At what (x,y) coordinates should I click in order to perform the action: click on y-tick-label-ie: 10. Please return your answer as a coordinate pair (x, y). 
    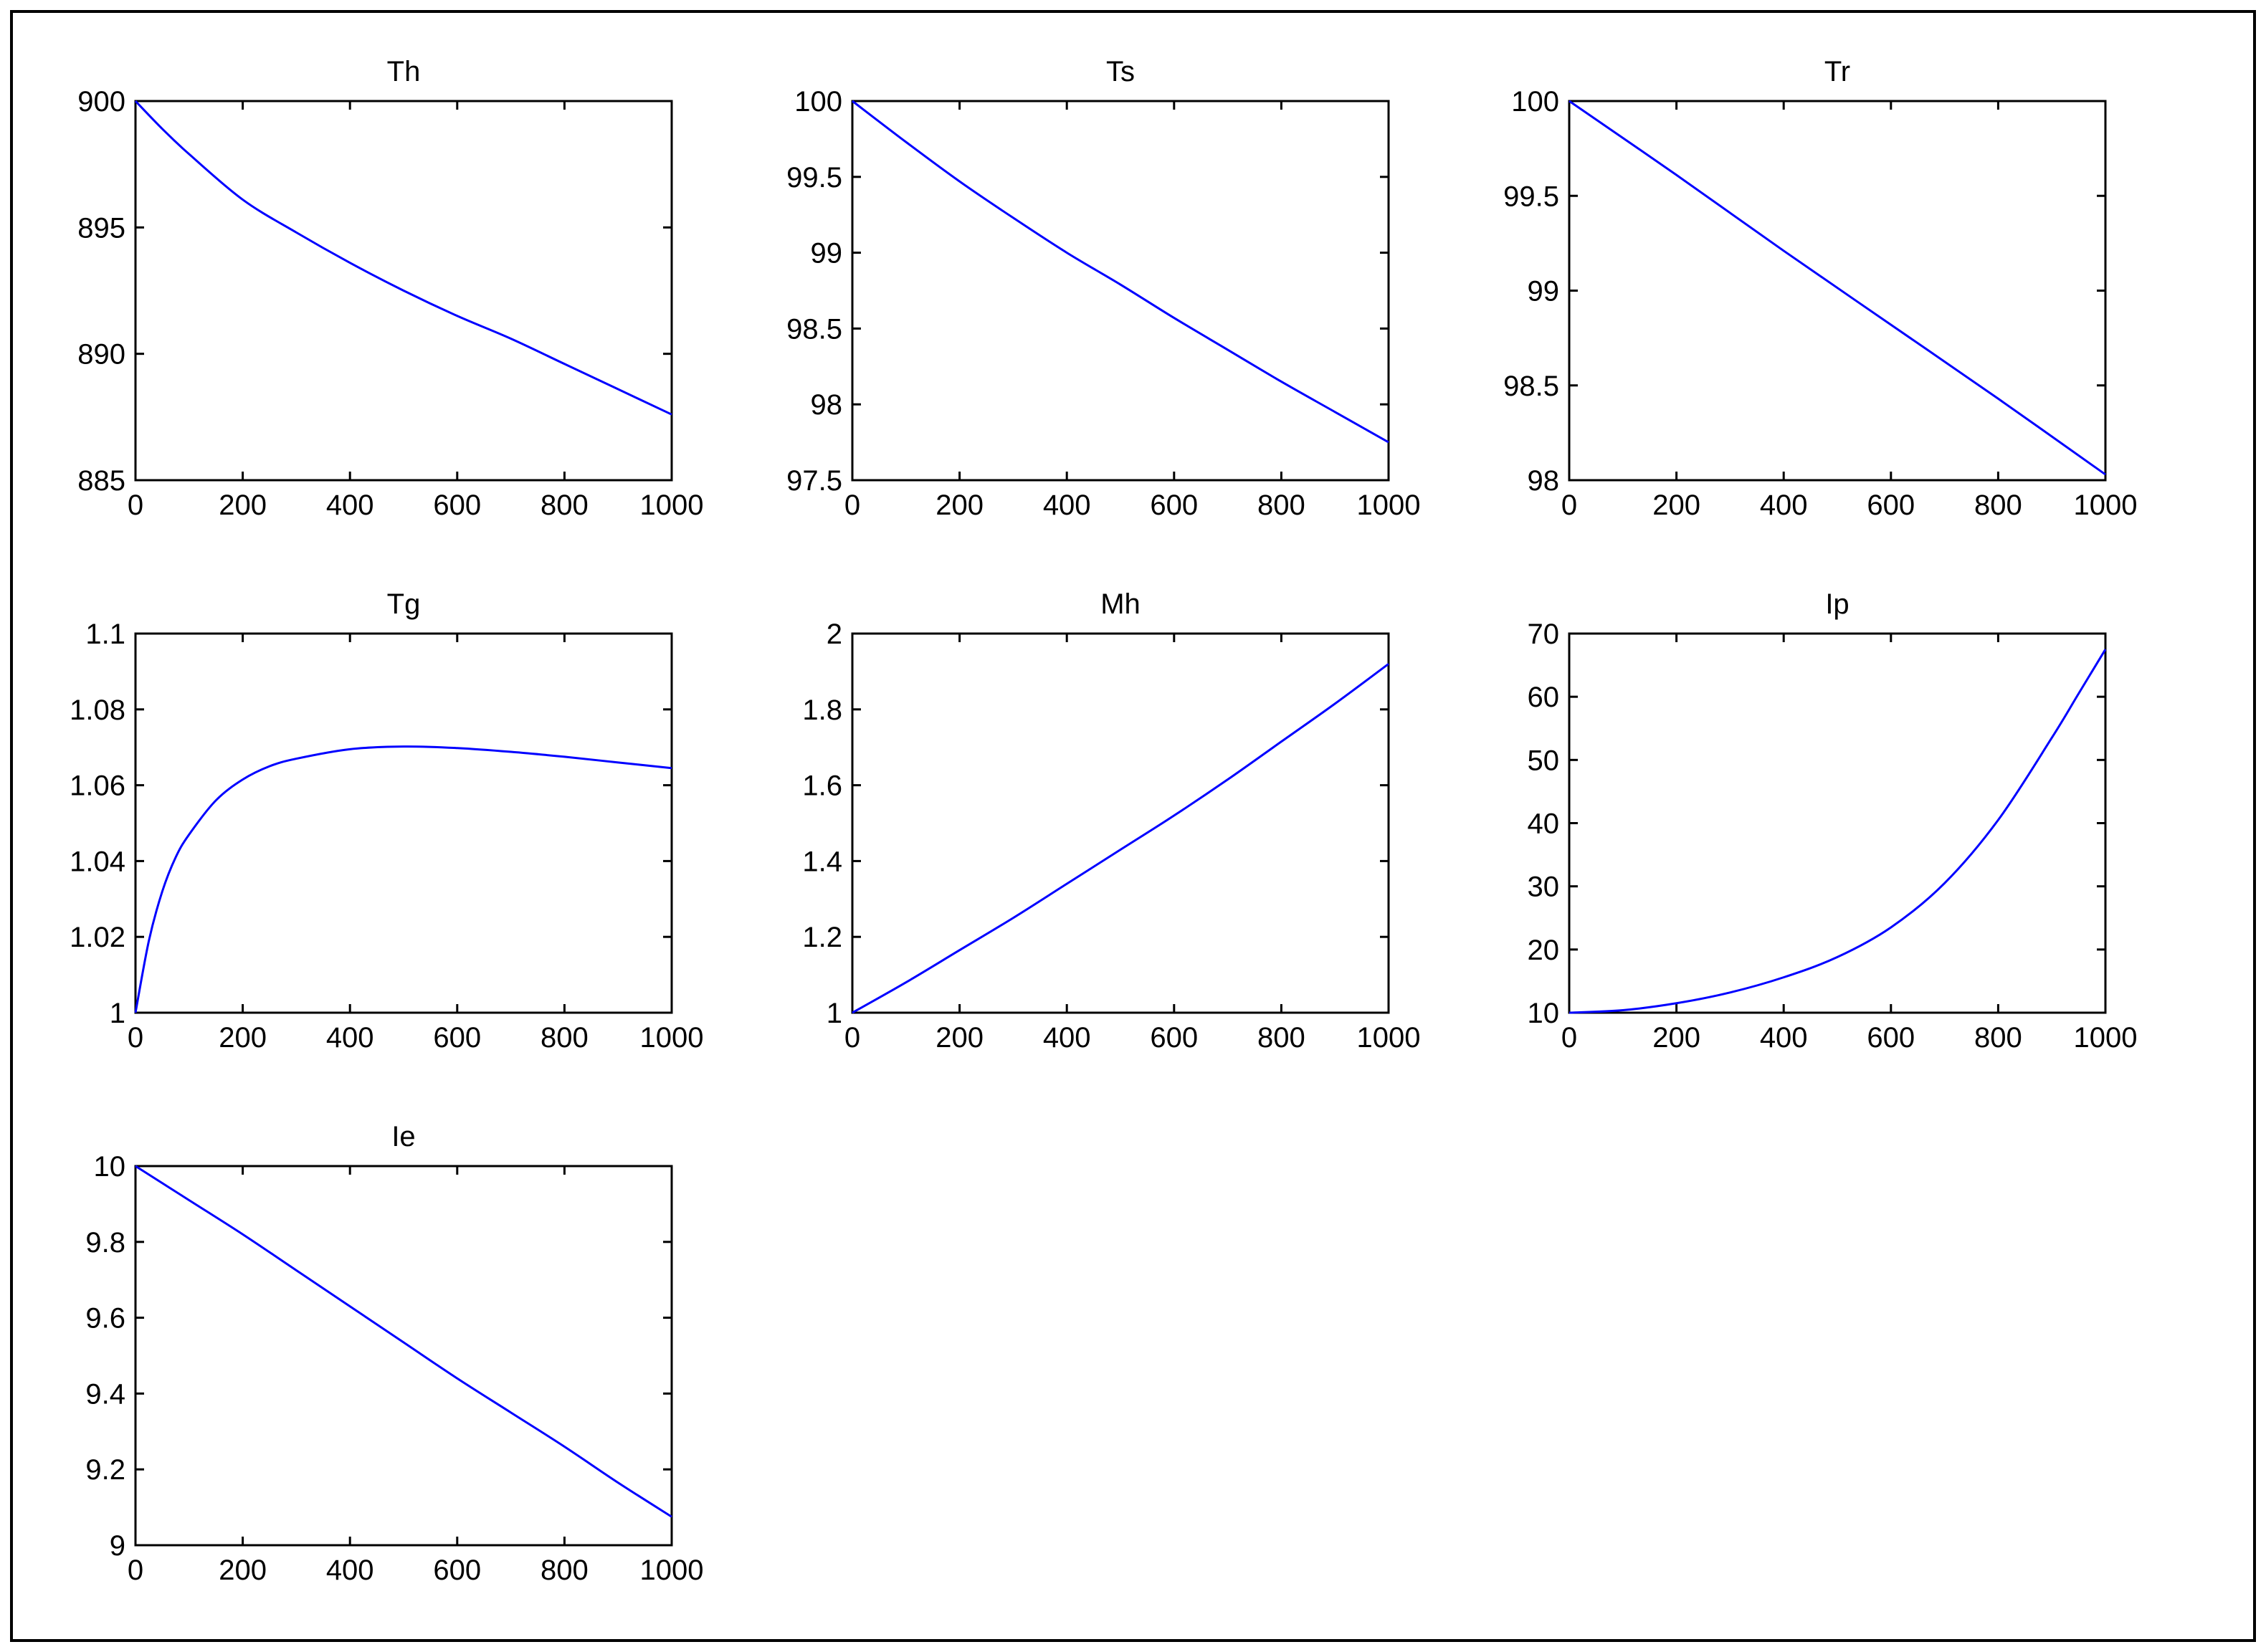
    Looking at the image, I should click on (110, 1167).